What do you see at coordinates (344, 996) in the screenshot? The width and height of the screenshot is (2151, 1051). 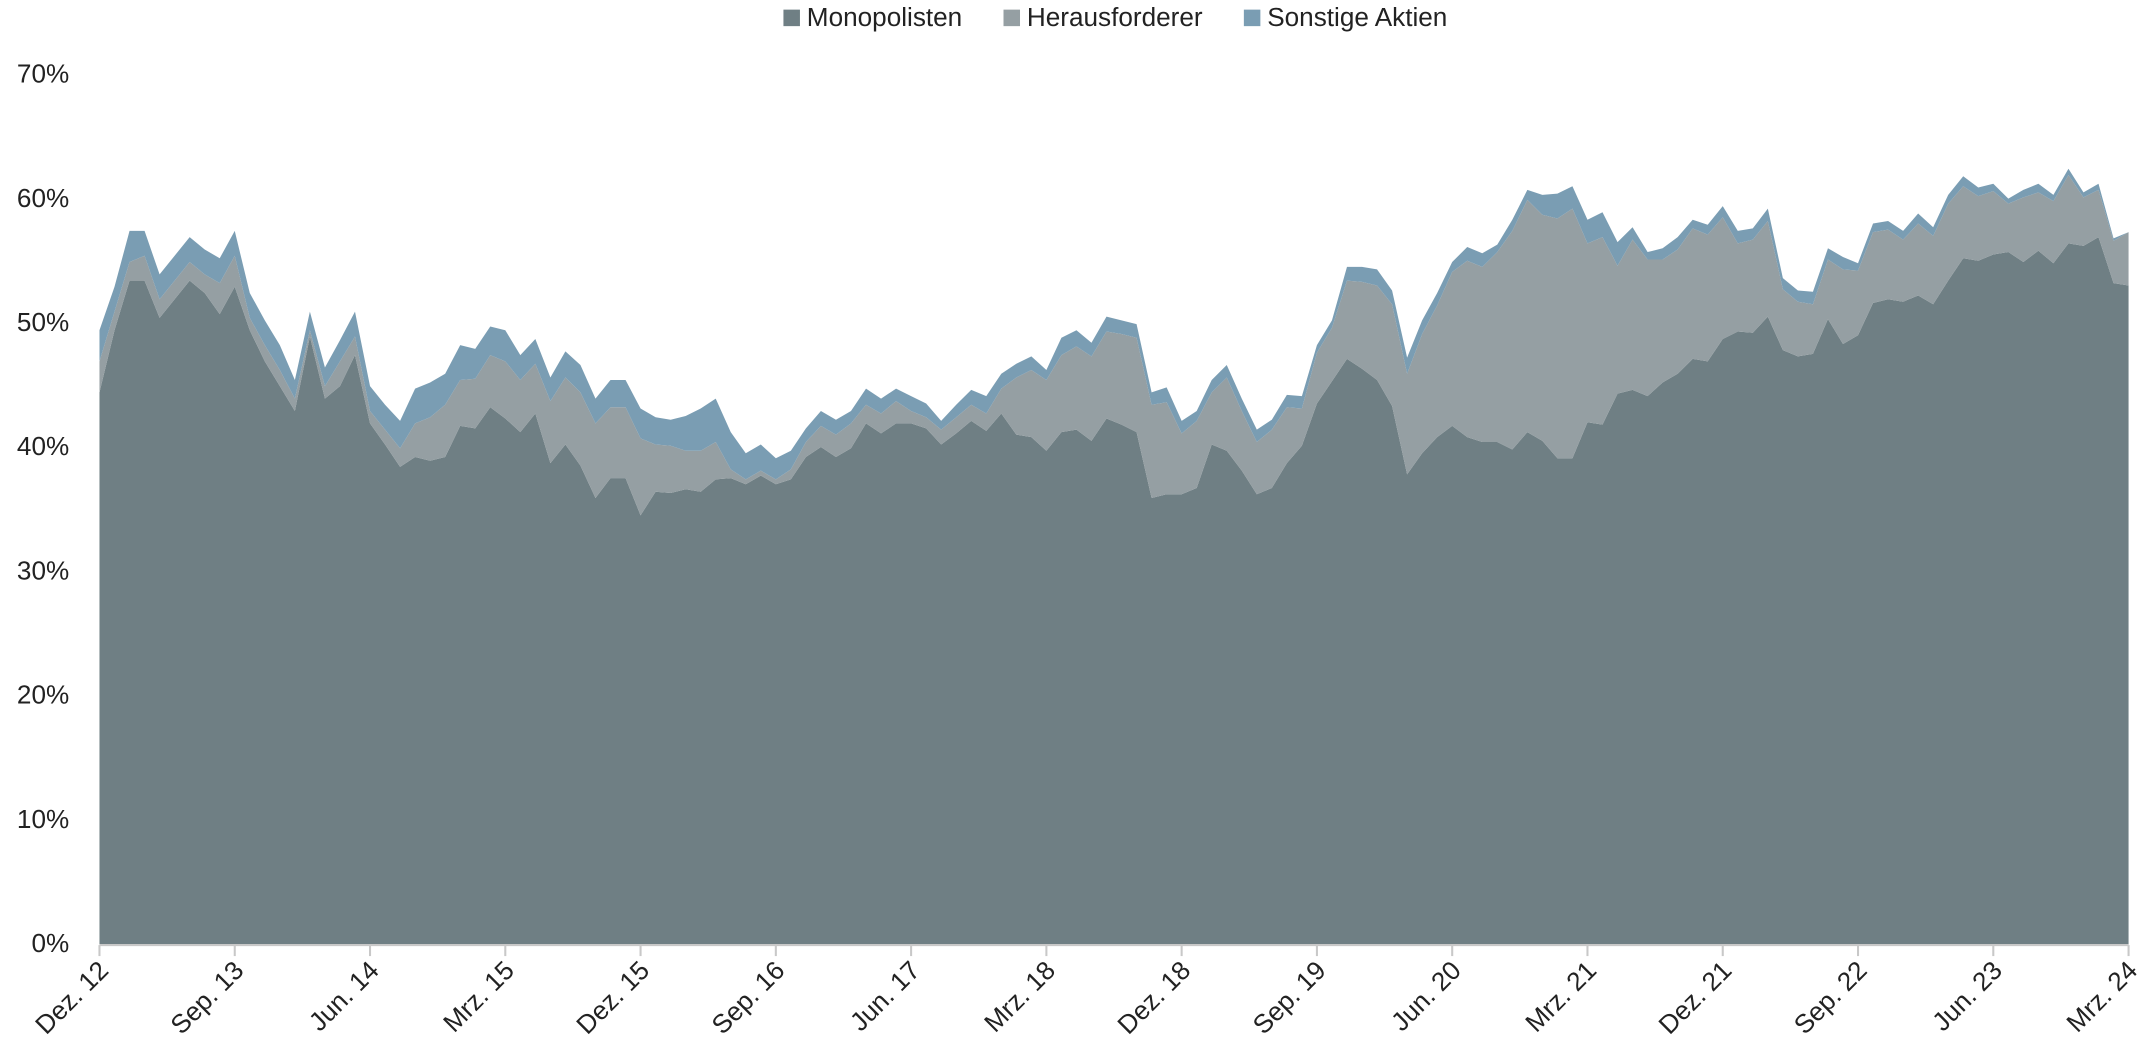 I see `x-tick-label: Jun. 14` at bounding box center [344, 996].